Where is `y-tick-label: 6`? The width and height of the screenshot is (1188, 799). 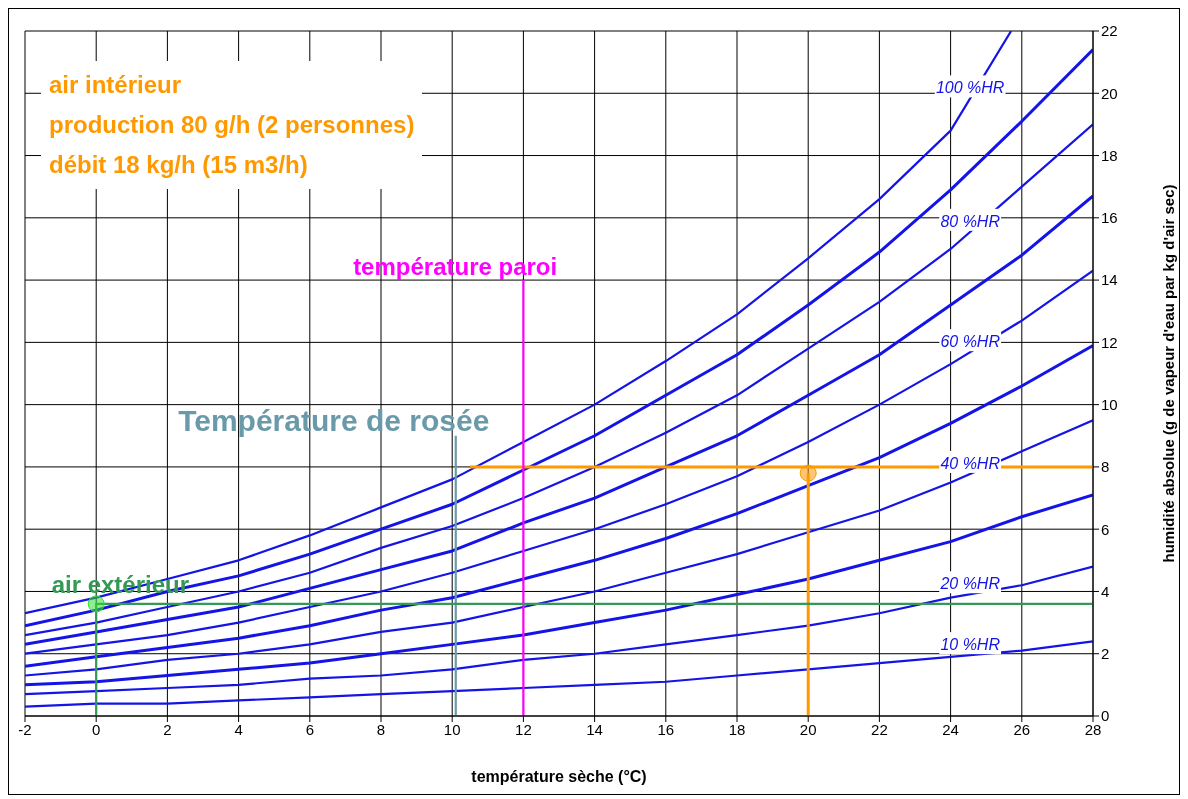
y-tick-label: 6 is located at coordinates (1105, 529).